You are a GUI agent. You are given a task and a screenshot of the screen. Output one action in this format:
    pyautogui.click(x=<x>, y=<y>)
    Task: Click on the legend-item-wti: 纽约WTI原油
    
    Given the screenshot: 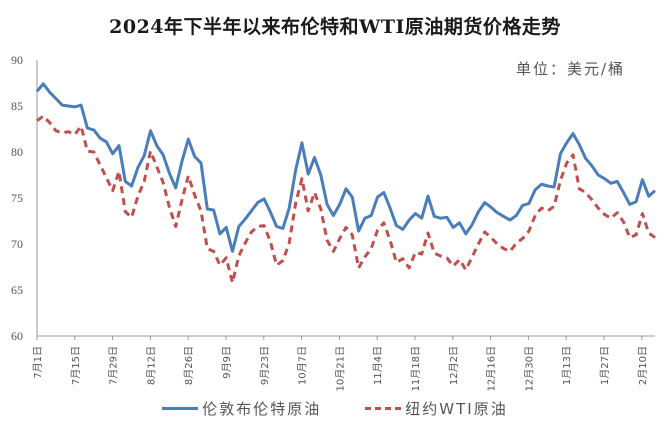 What is the action you would take?
    pyautogui.click(x=436, y=408)
    